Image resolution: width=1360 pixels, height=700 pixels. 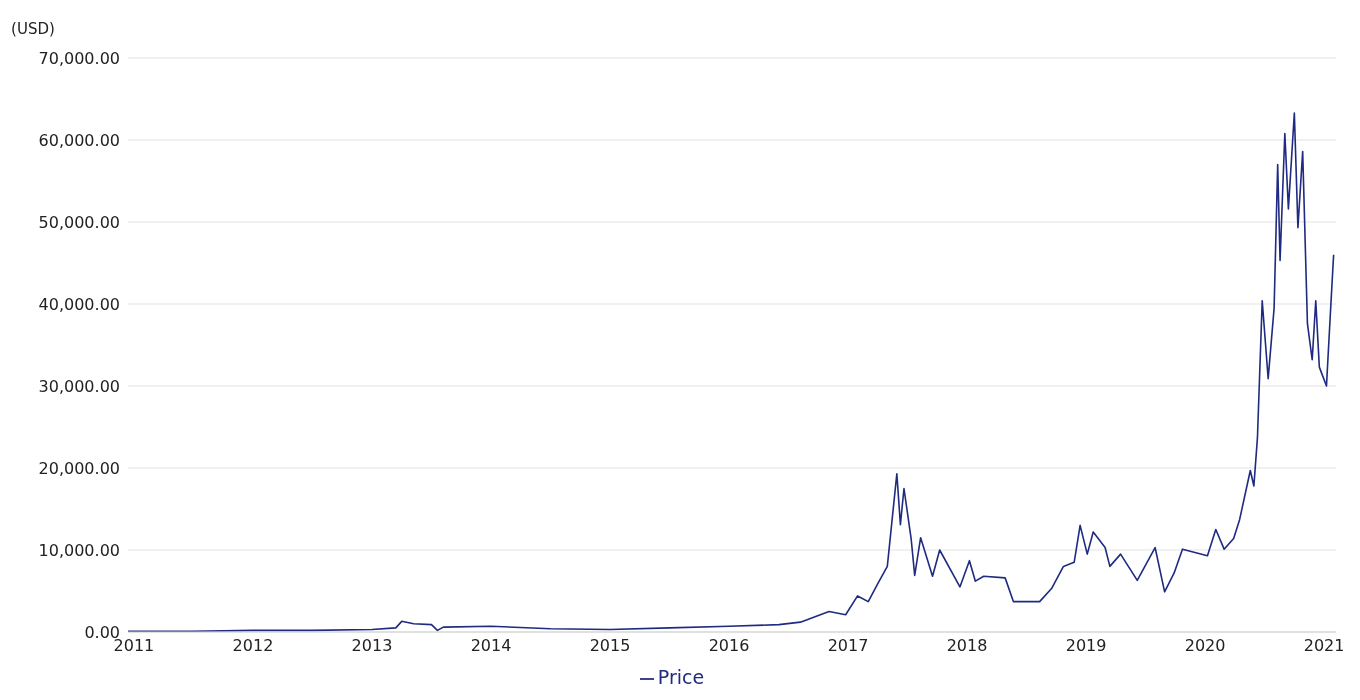 I want to click on y-tick-label: 60,000.00, so click(x=79, y=140).